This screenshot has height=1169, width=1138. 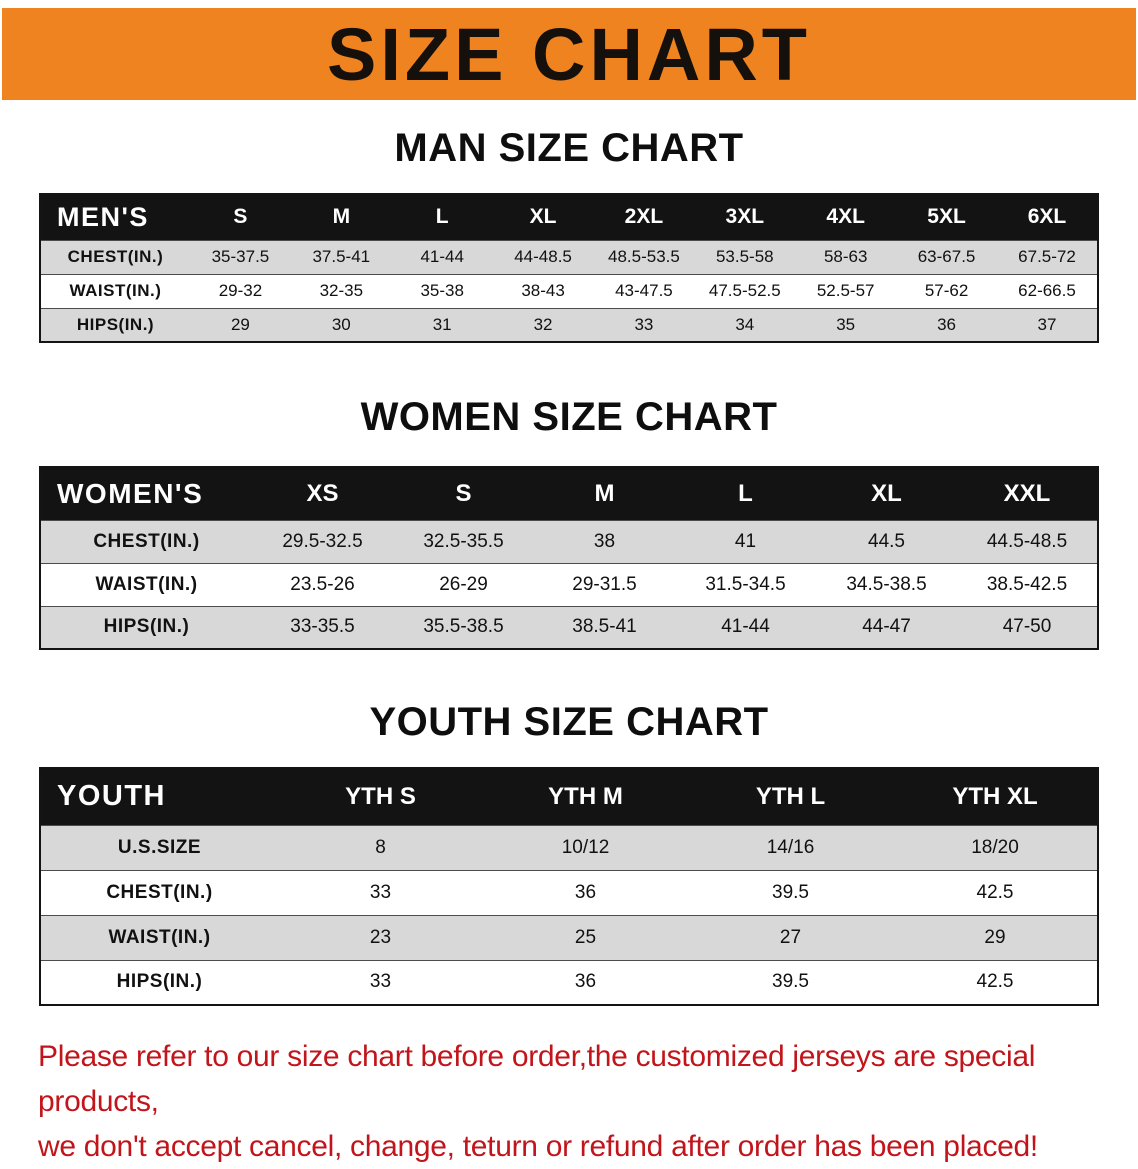 I want to click on page-title: SIZE CHART, so click(x=569, y=54).